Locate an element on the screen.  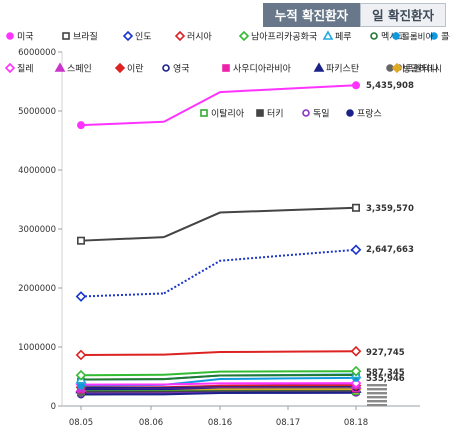
series-9-line-late is located at coordinates (260, 384).